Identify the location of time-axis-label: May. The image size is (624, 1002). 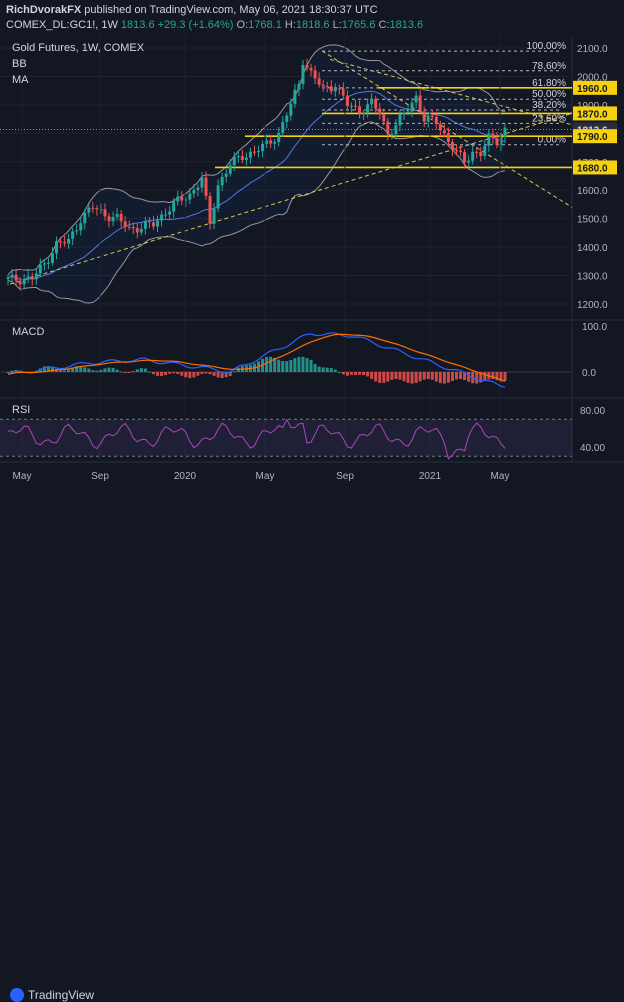
(500, 476).